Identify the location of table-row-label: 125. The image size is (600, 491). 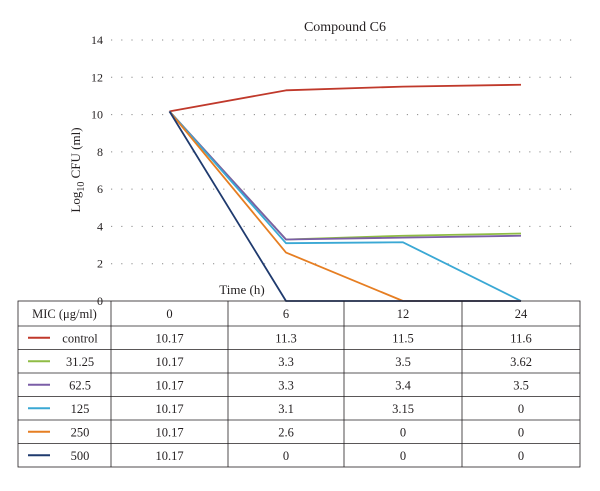
(80, 409).